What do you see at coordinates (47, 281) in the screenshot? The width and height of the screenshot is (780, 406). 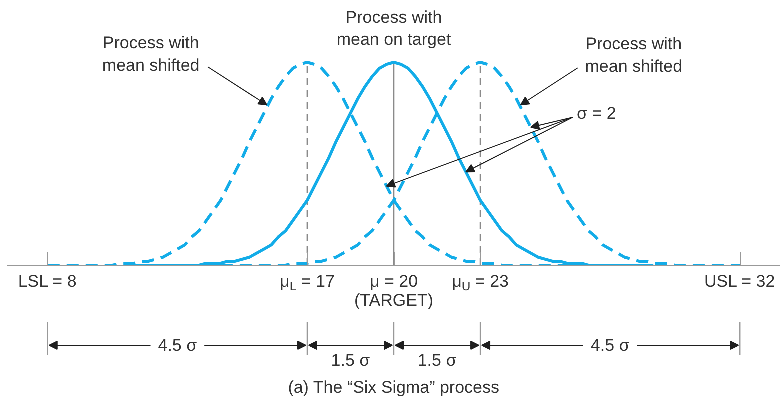 I see `x-tick-label: LSL = 8` at bounding box center [47, 281].